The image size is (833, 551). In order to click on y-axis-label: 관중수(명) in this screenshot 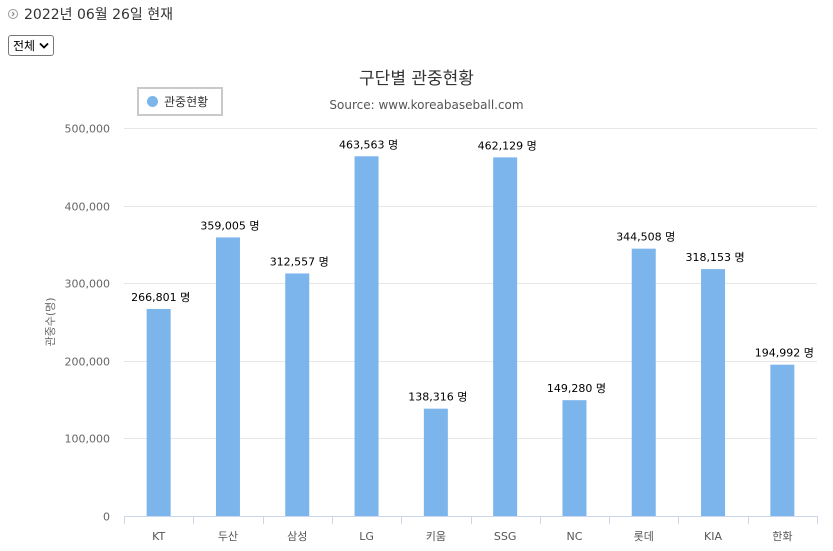, I will do `click(50, 321)`.